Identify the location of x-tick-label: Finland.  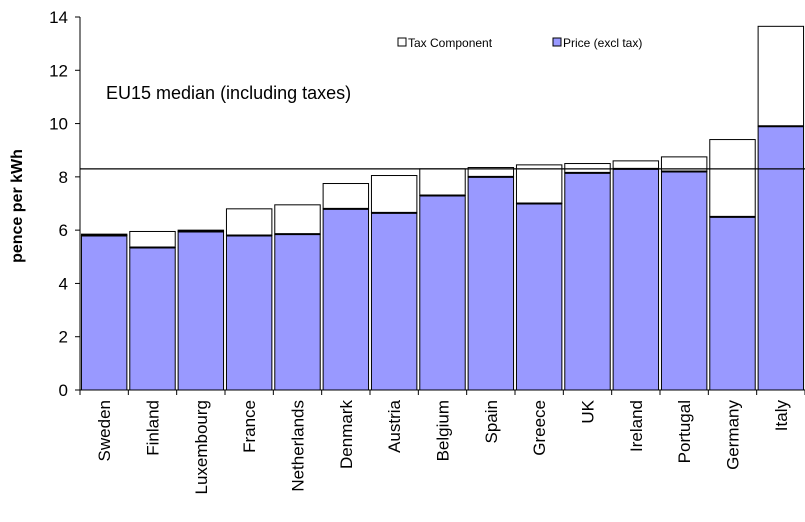
(153, 428).